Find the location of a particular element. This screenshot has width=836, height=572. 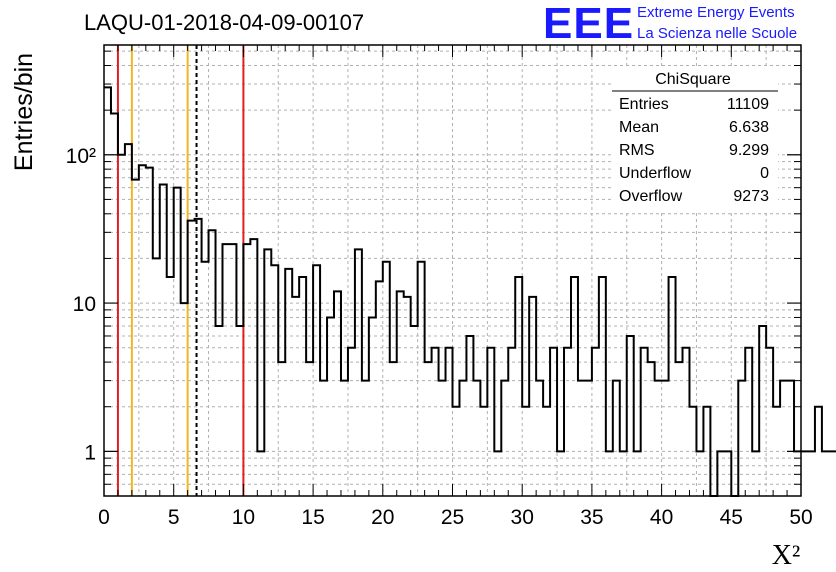

y-tick-label: 10² is located at coordinates (81, 156).